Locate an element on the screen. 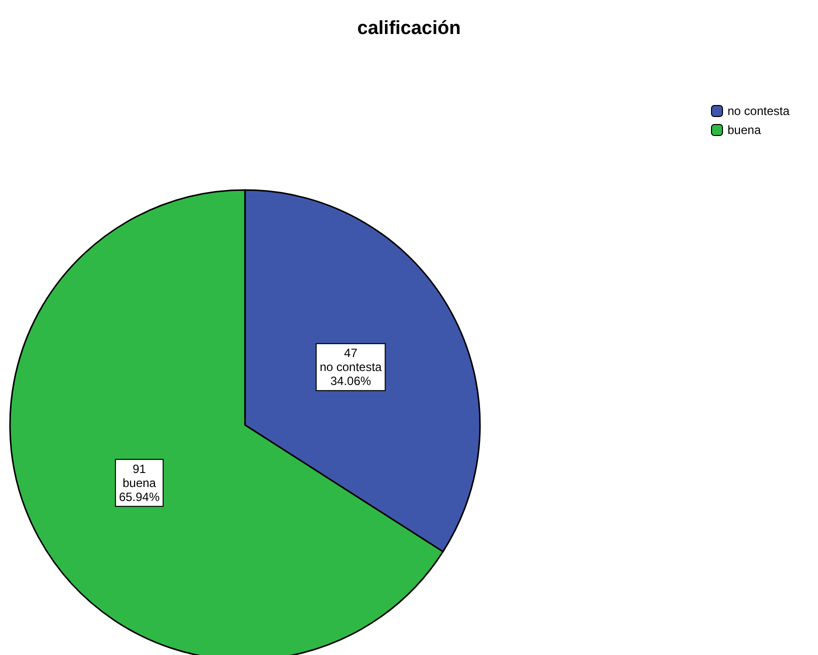 This screenshot has width=818, height=655. chart-title: calificación is located at coordinates (409, 28).